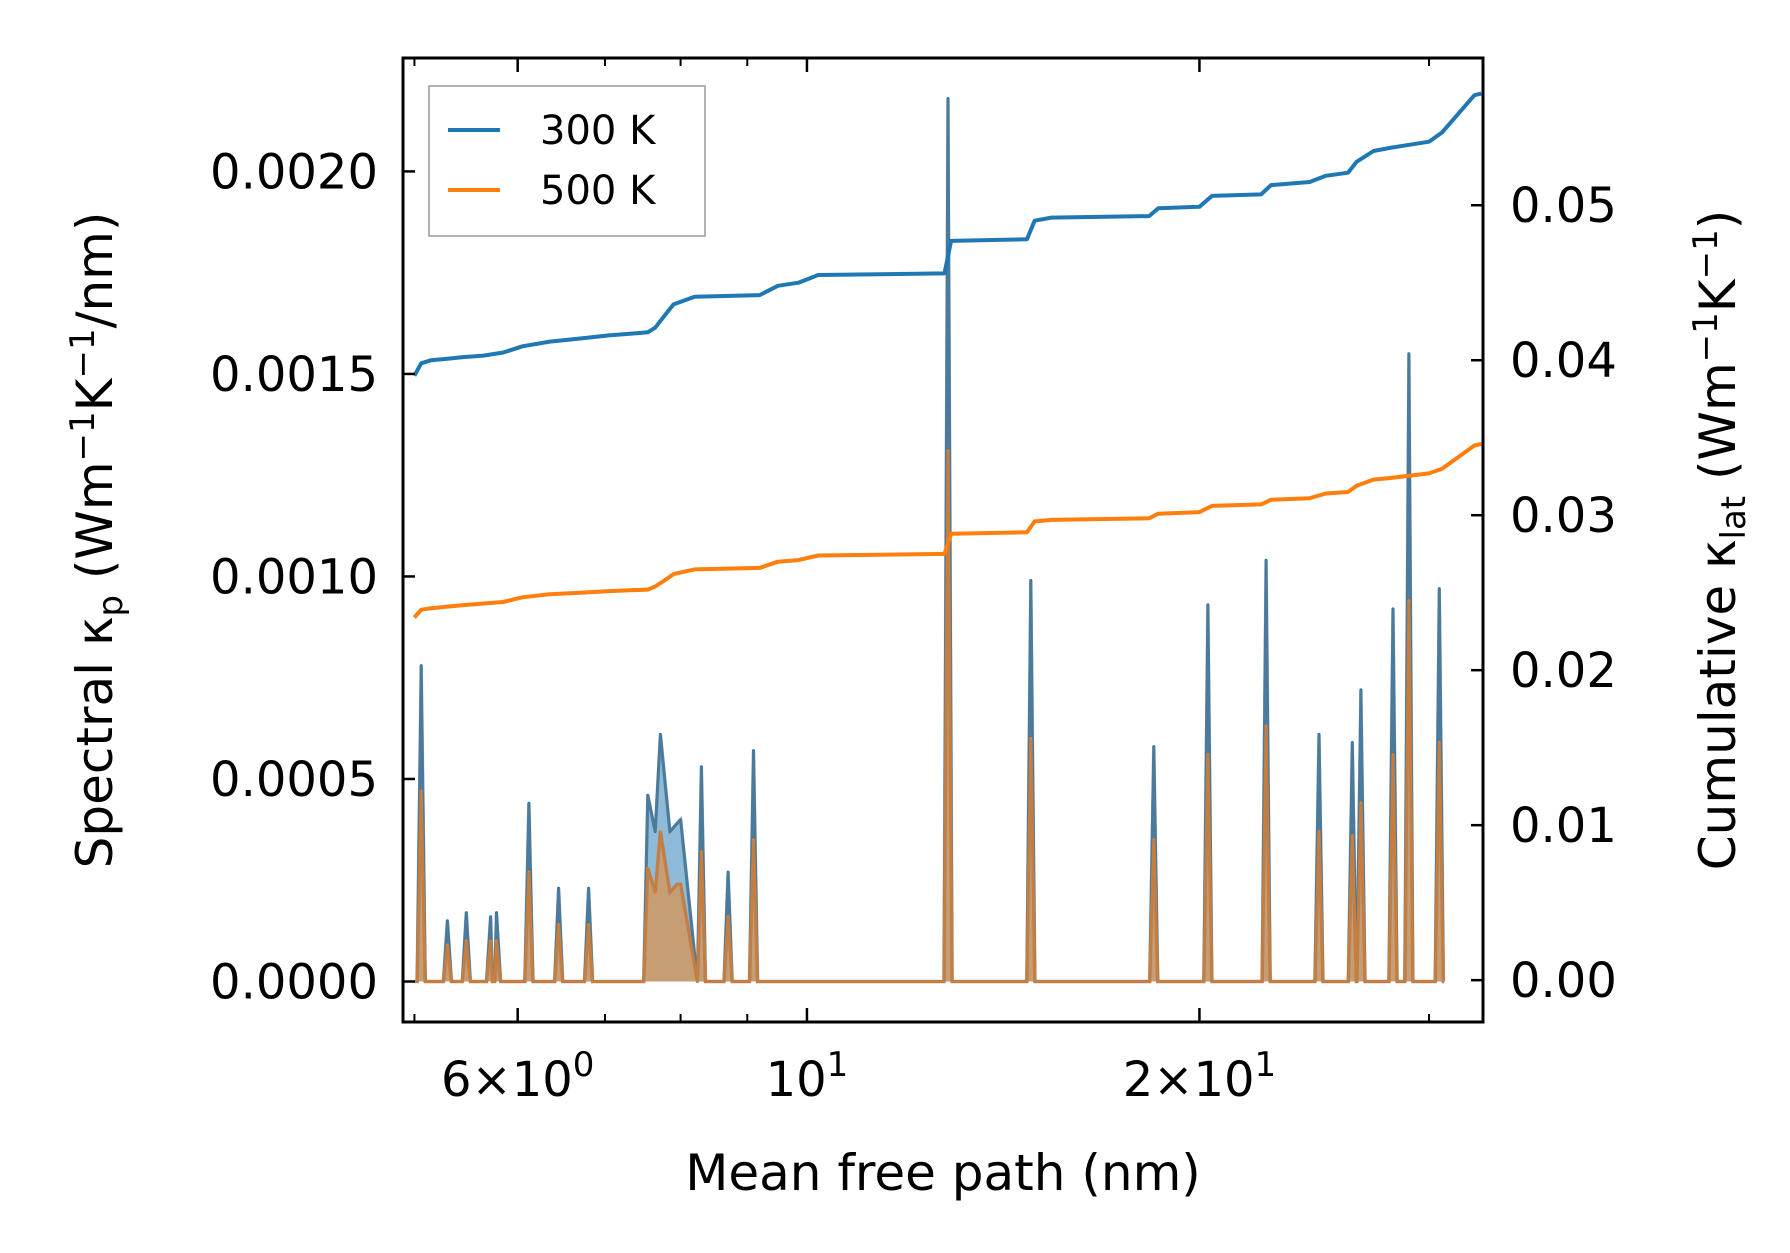  Describe the element at coordinates (947, 234) in the screenshot. I see `cumulative-line-300k` at that location.